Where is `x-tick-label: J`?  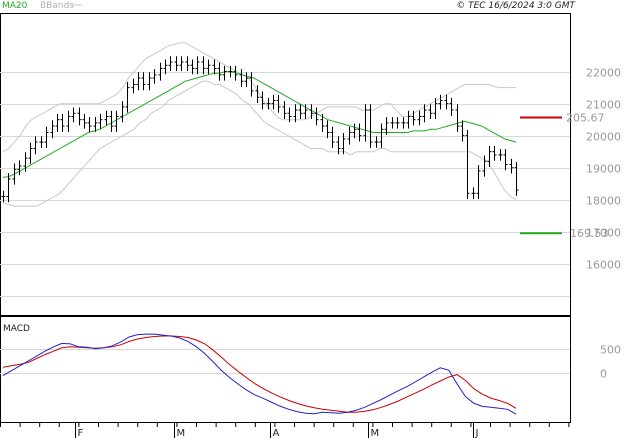
x-tick-label: J is located at coordinates (477, 433).